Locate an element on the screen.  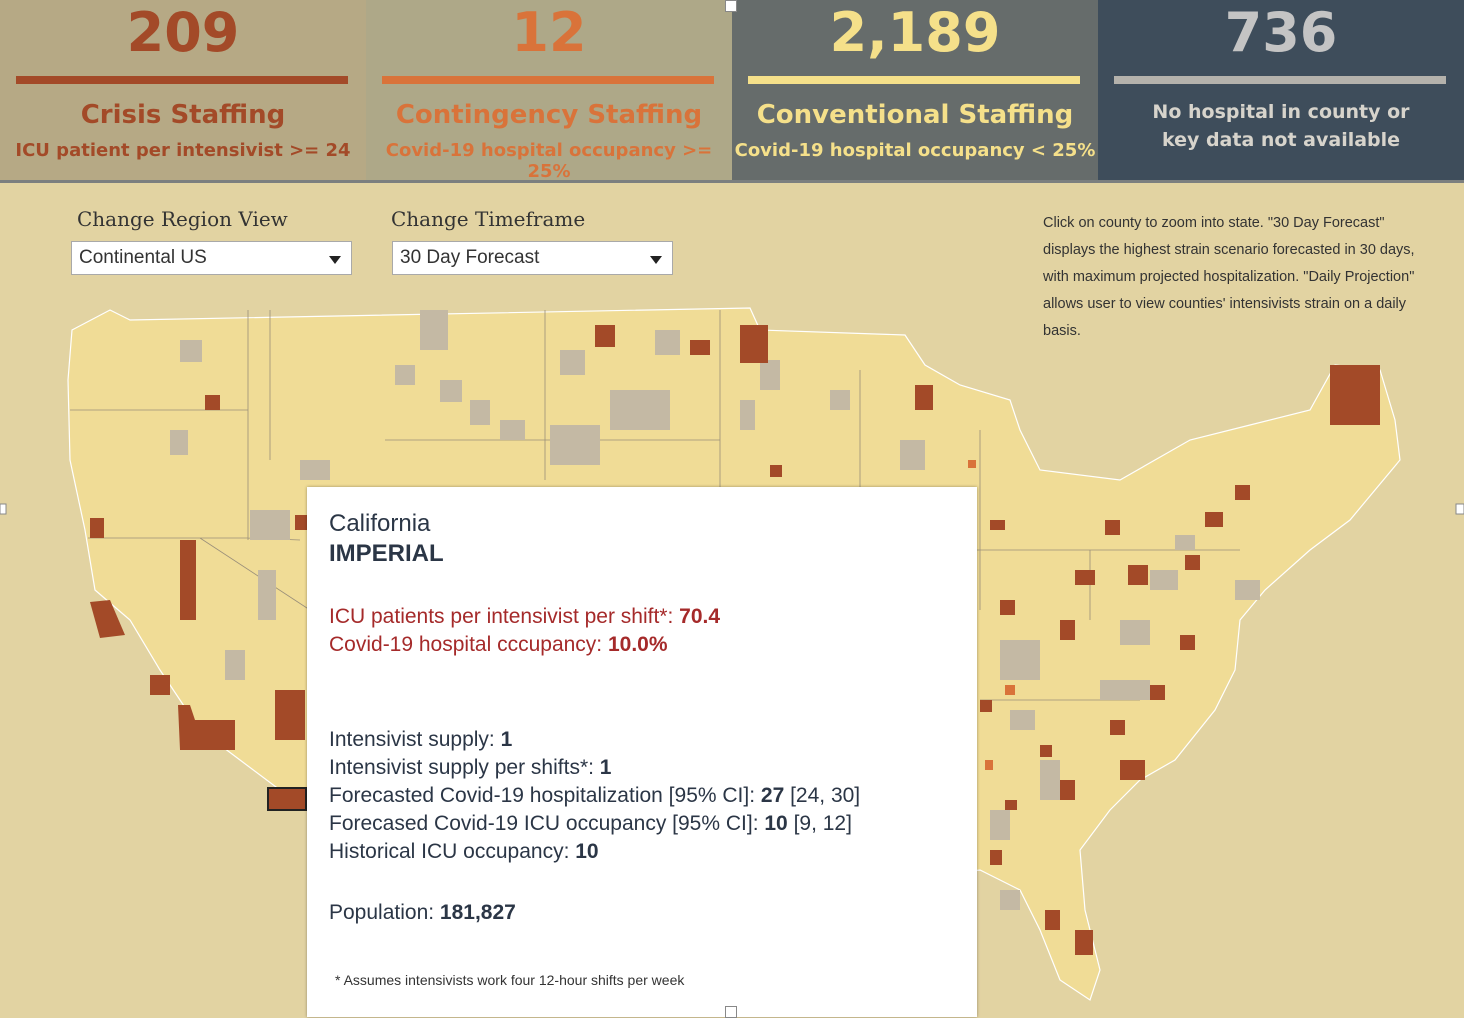
region-view-value: Continental US is located at coordinates (143, 257).